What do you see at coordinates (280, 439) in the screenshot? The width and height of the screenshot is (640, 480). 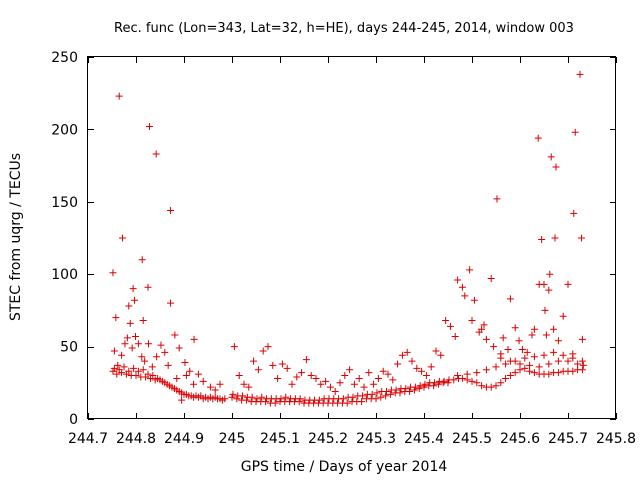 I see `x-tick-label: 245.1` at bounding box center [280, 439].